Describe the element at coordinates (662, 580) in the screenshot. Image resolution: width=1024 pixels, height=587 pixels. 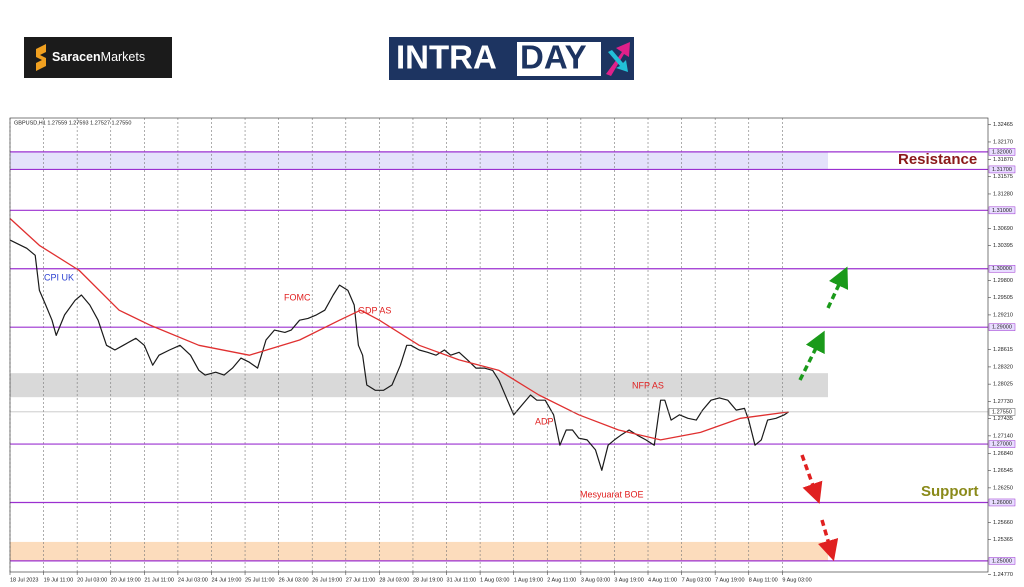
I see `x-tick-label: 4 Aug 11:00` at that location.